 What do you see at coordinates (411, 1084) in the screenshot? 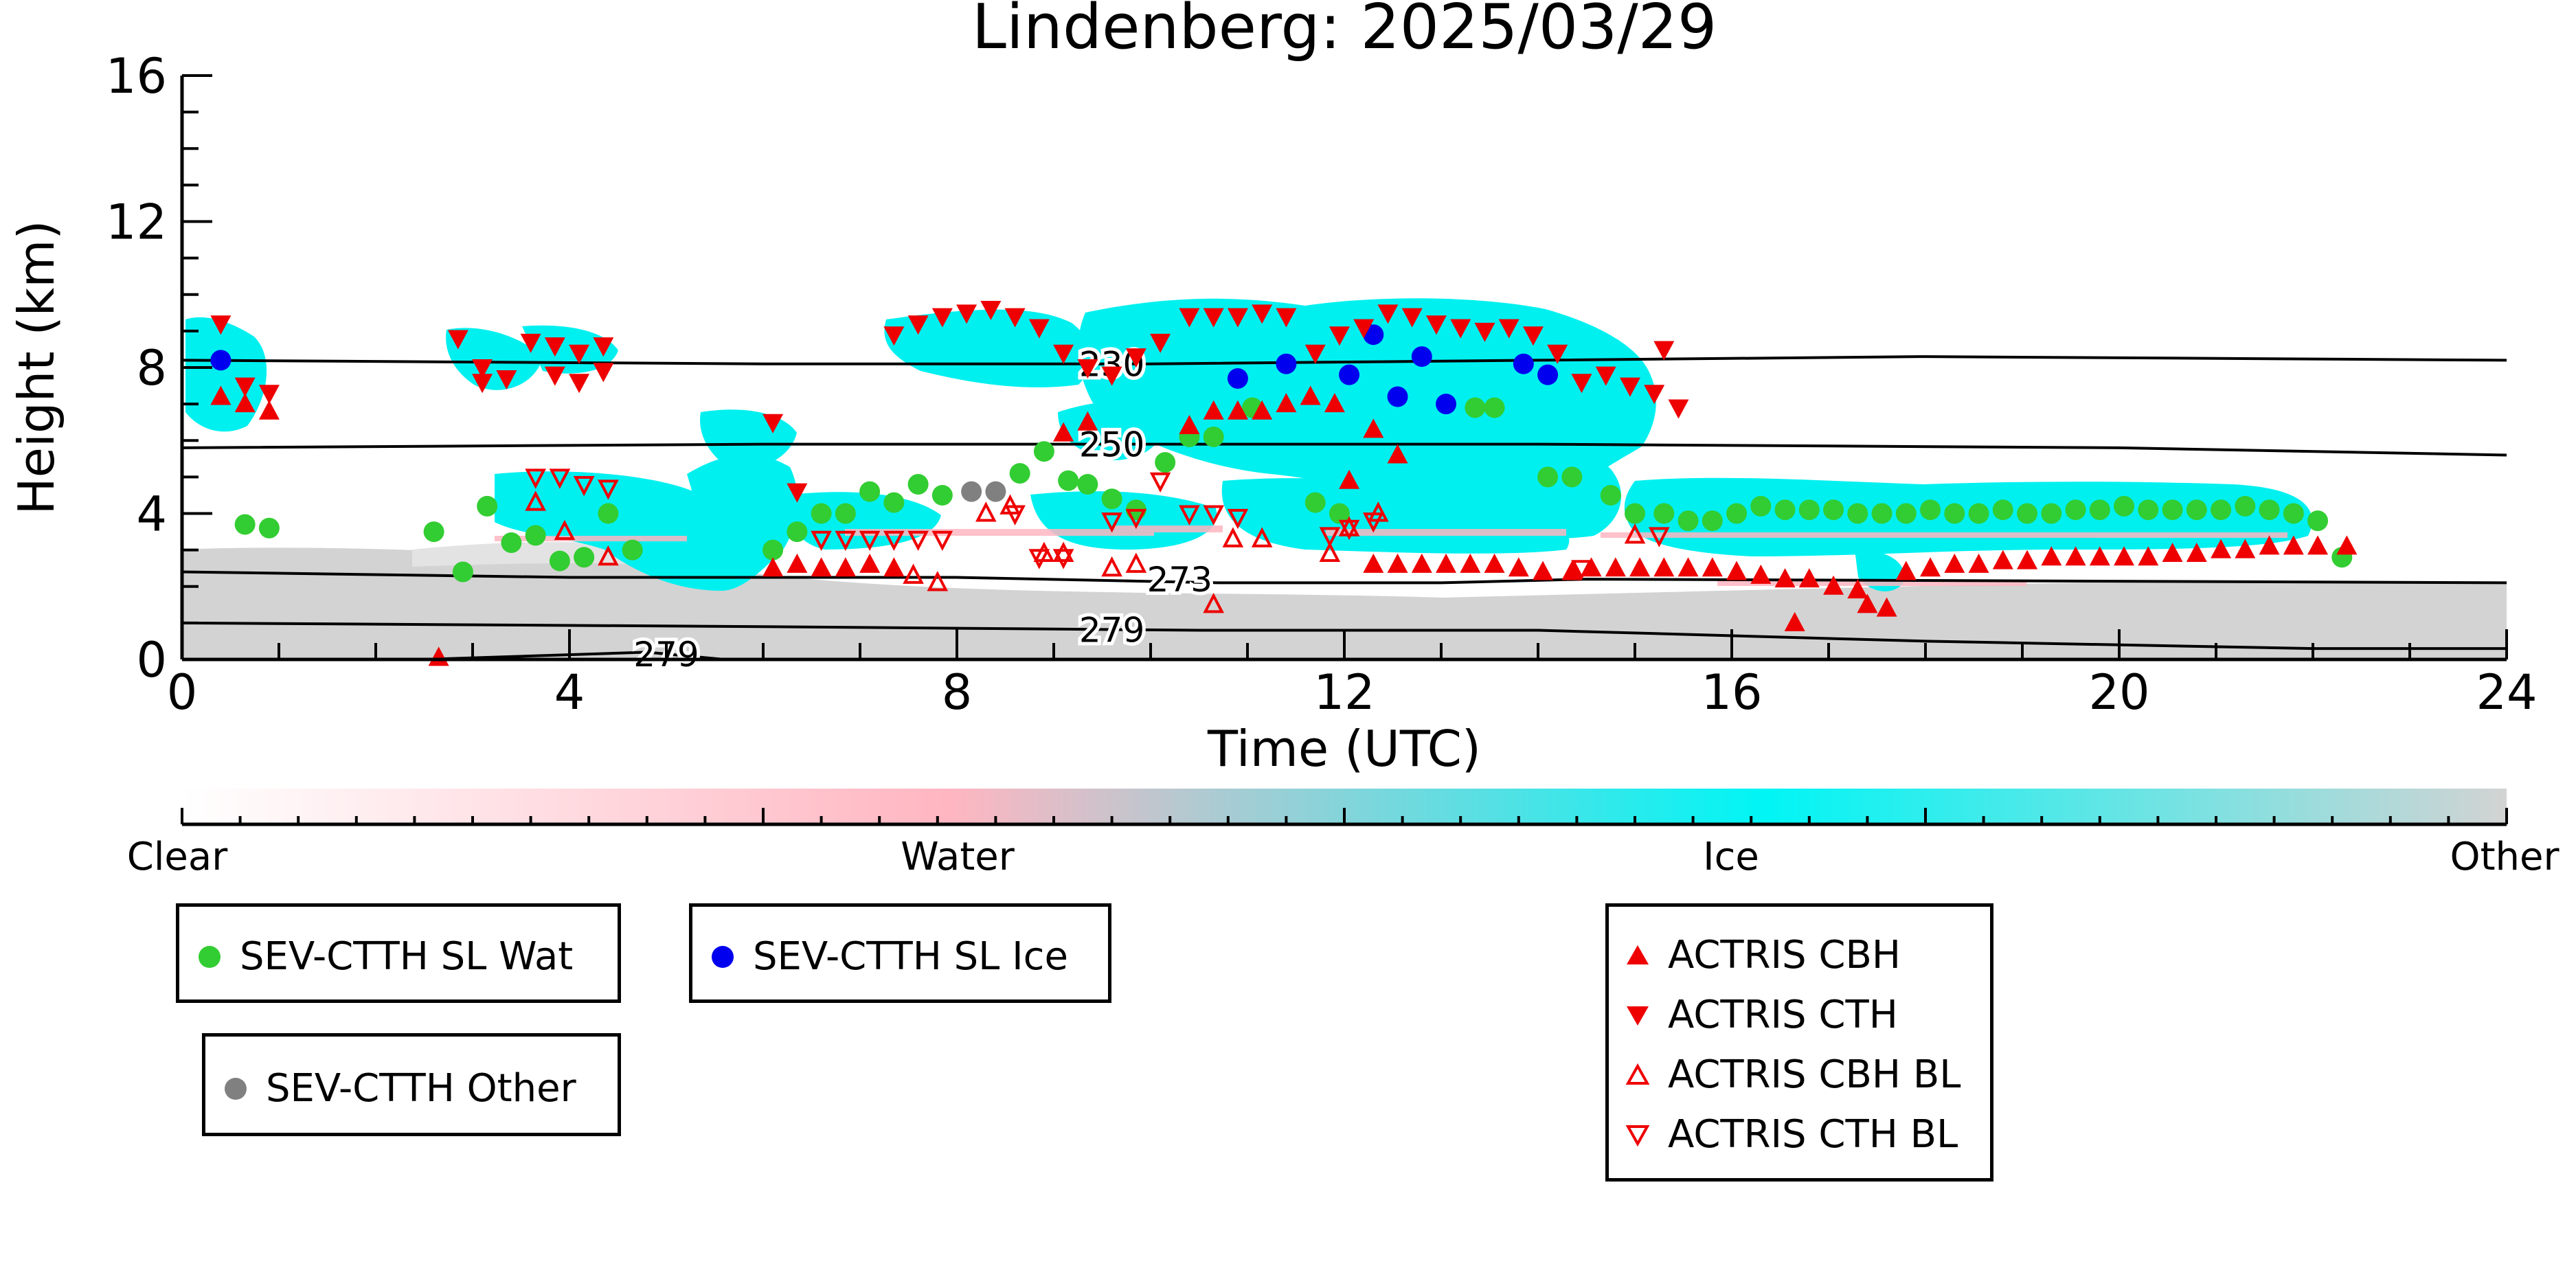
I see `legend-sev-other: SEV-CTTH Other` at bounding box center [411, 1084].